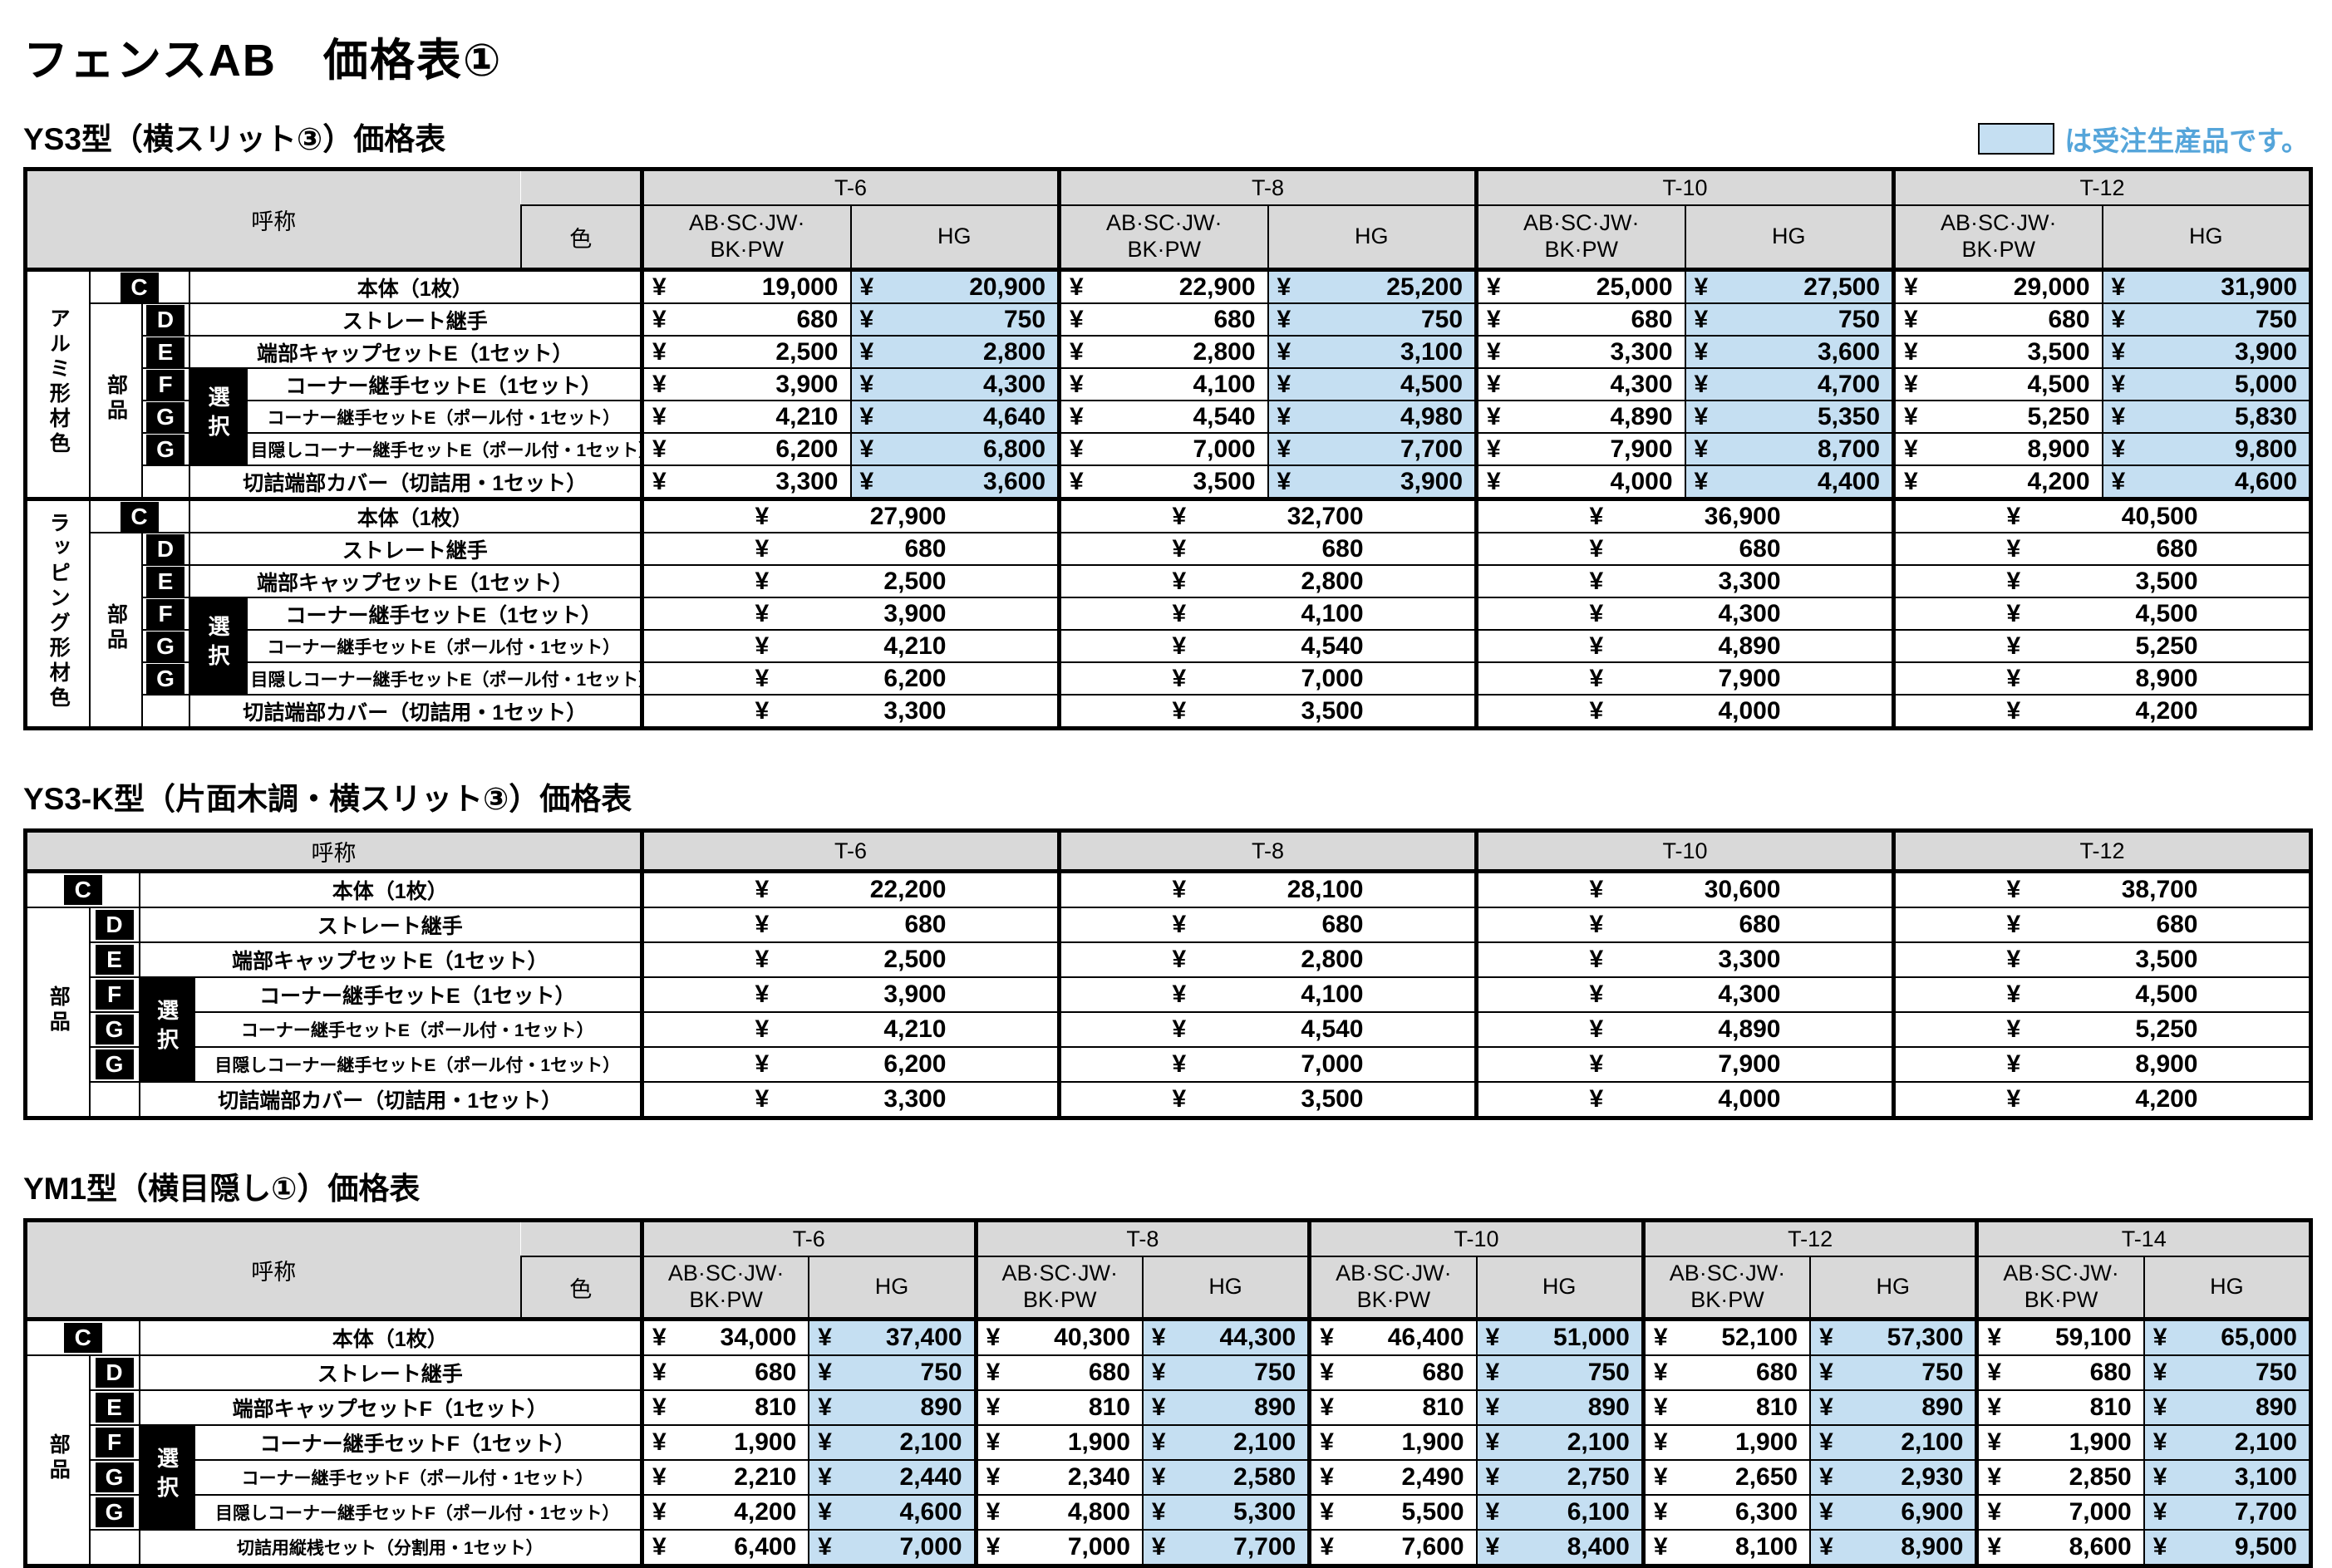  What do you see at coordinates (165, 384) in the screenshot?
I see `badge-cell: F` at bounding box center [165, 384].